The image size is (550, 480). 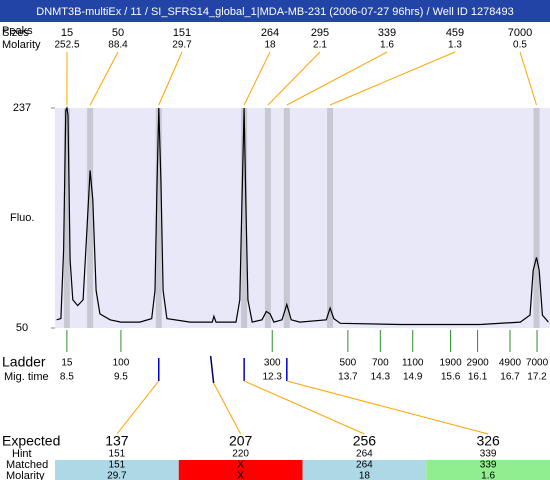 I want to click on mig-time-label: Mig. time, so click(x=26, y=377).